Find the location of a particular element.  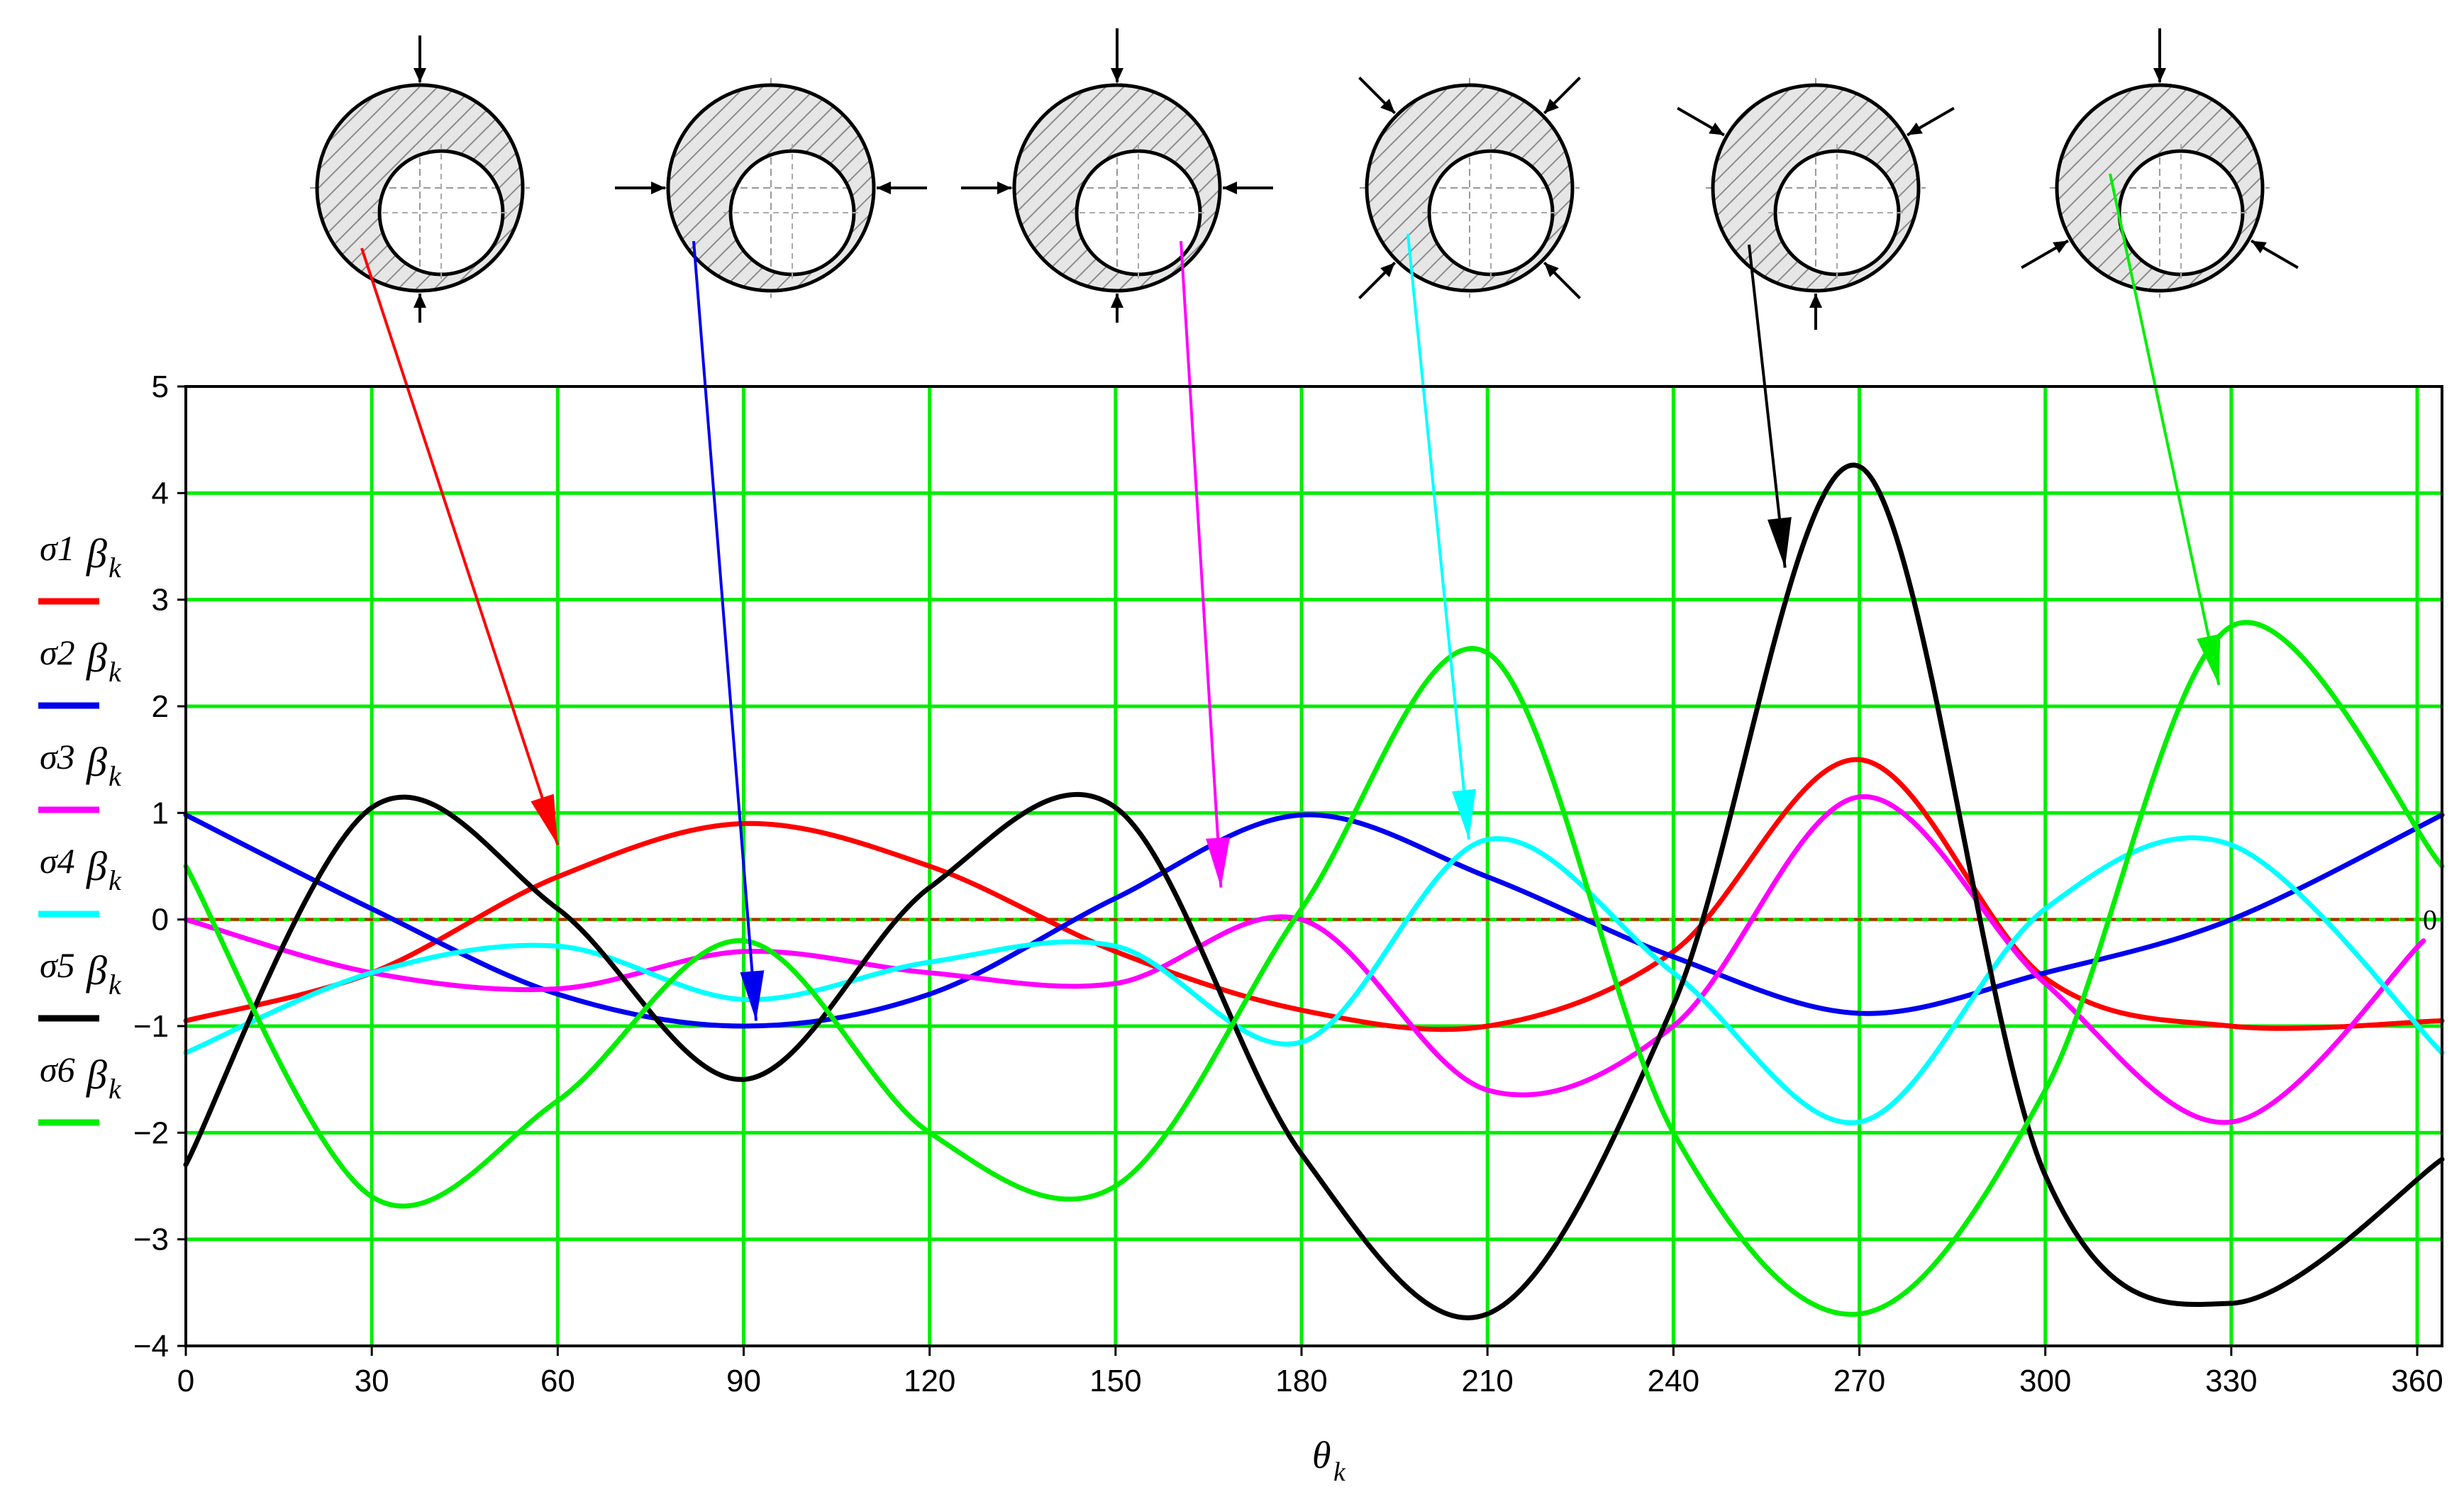

load-case-5-load-arrow-0-head is located at coordinates (1716, 128).